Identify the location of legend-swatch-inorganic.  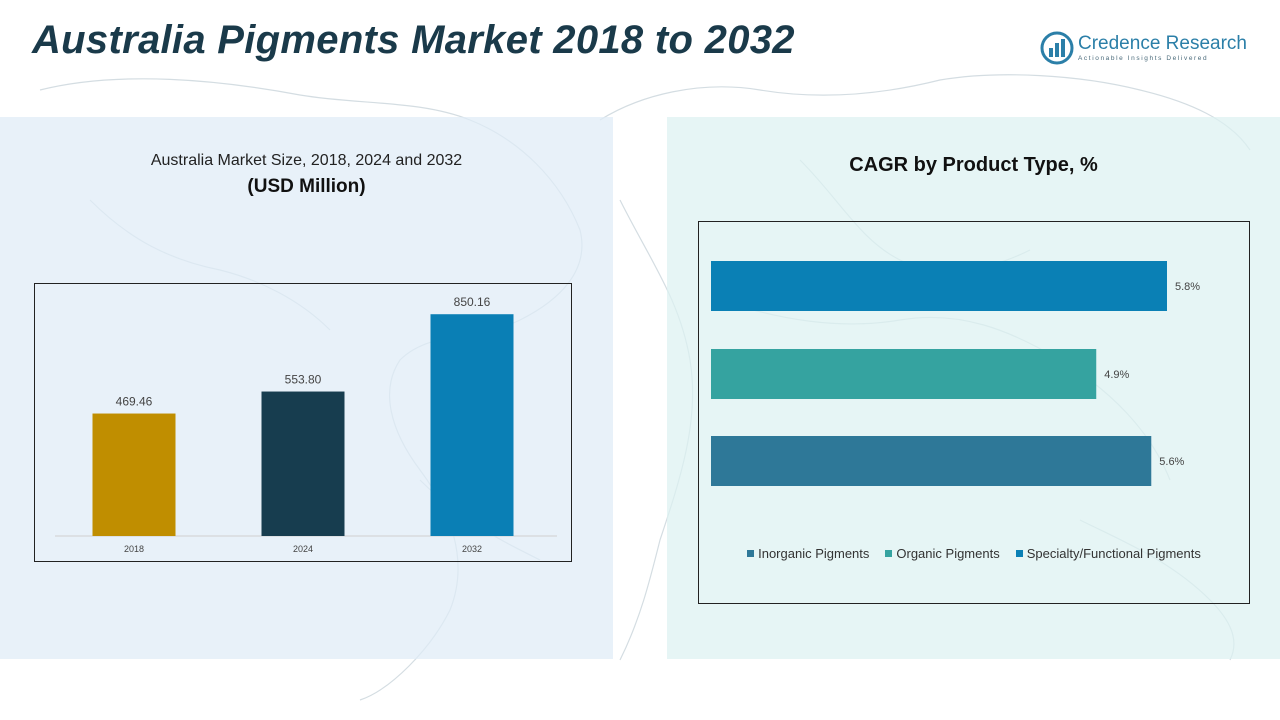
(751, 553).